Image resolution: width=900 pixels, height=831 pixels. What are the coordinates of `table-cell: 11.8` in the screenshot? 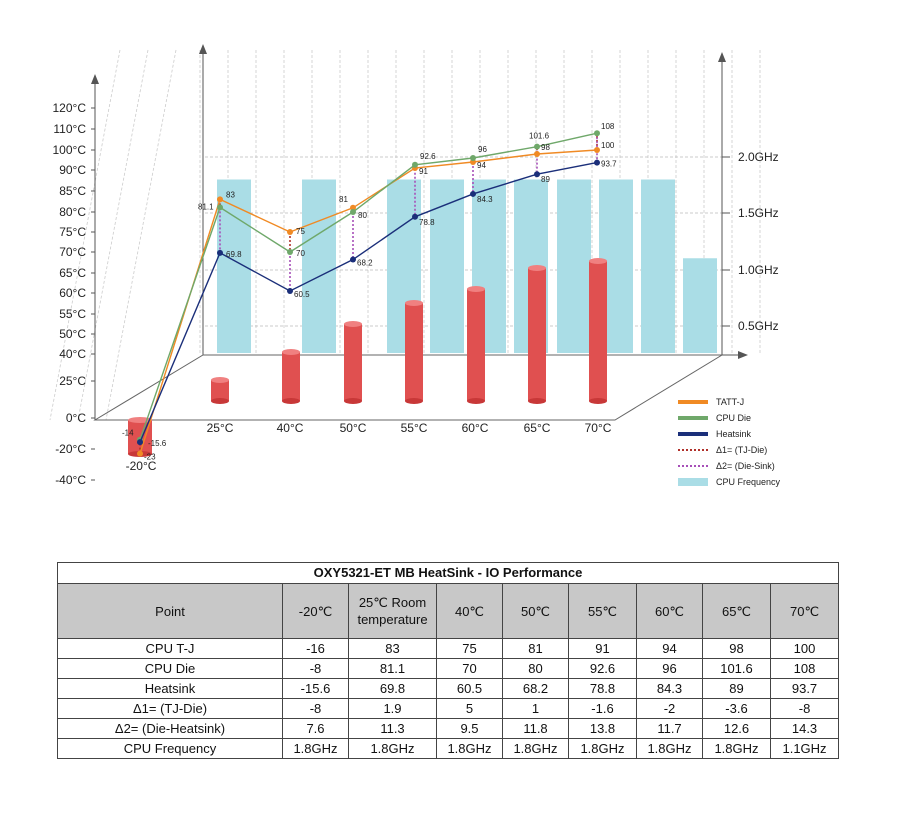 It's located at (535, 728).